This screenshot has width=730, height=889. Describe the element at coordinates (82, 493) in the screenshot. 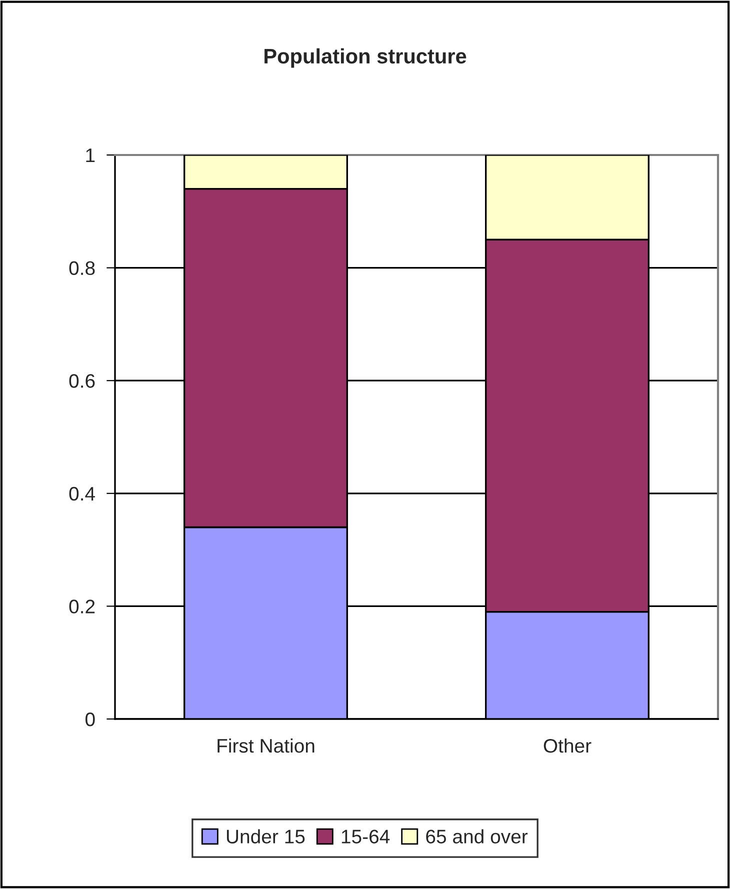

I see `y-tick-label: 0.4` at that location.